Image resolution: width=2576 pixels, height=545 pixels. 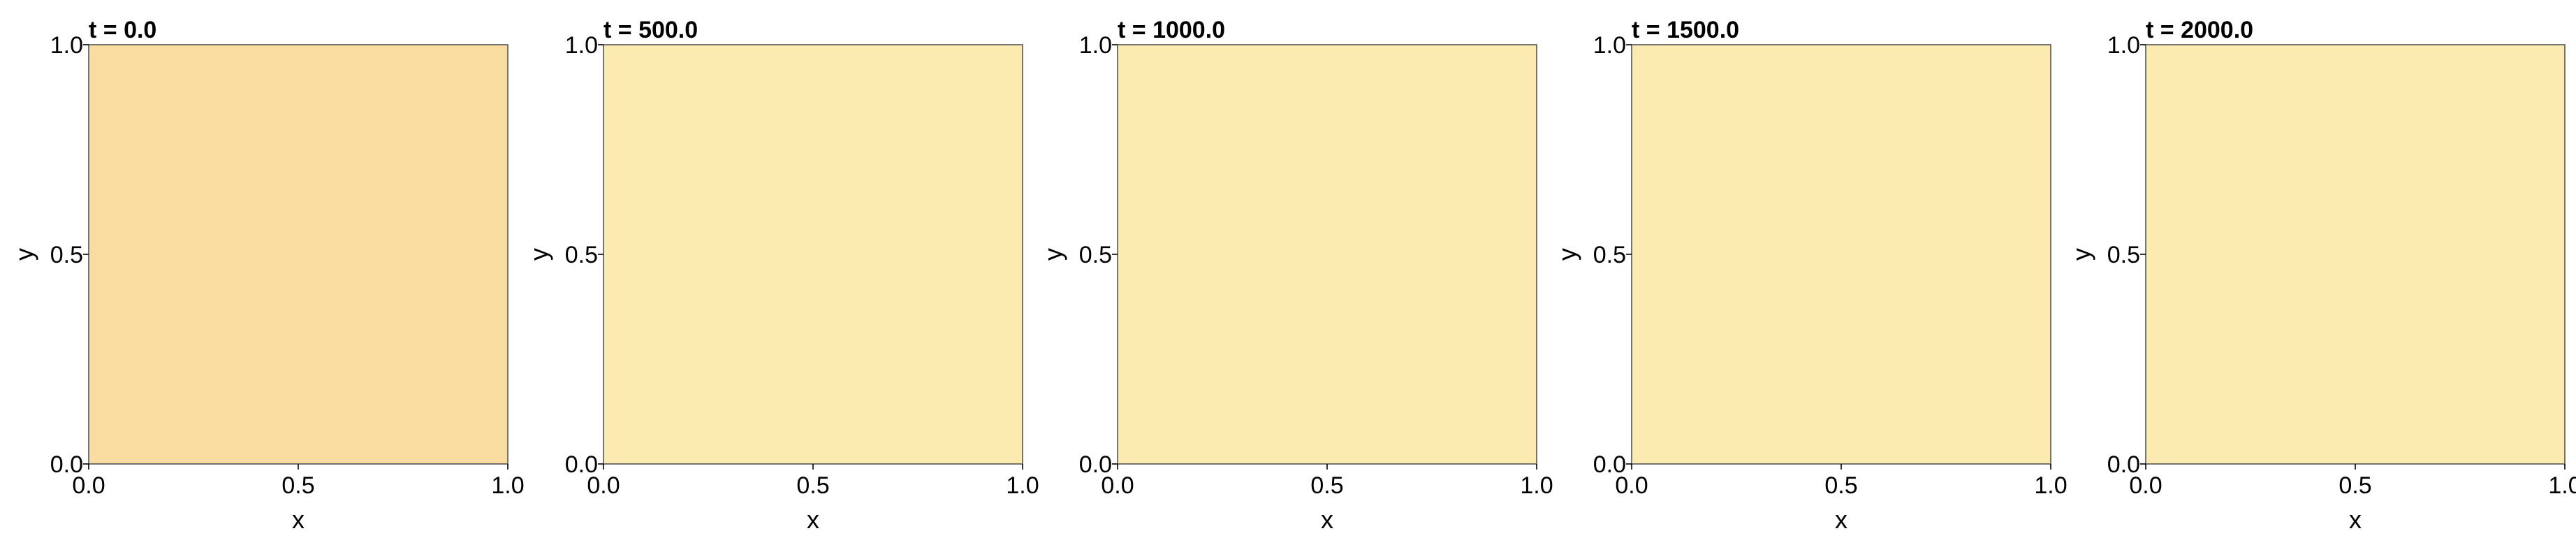 I want to click on panel-title: t = 0.0, so click(x=122, y=30).